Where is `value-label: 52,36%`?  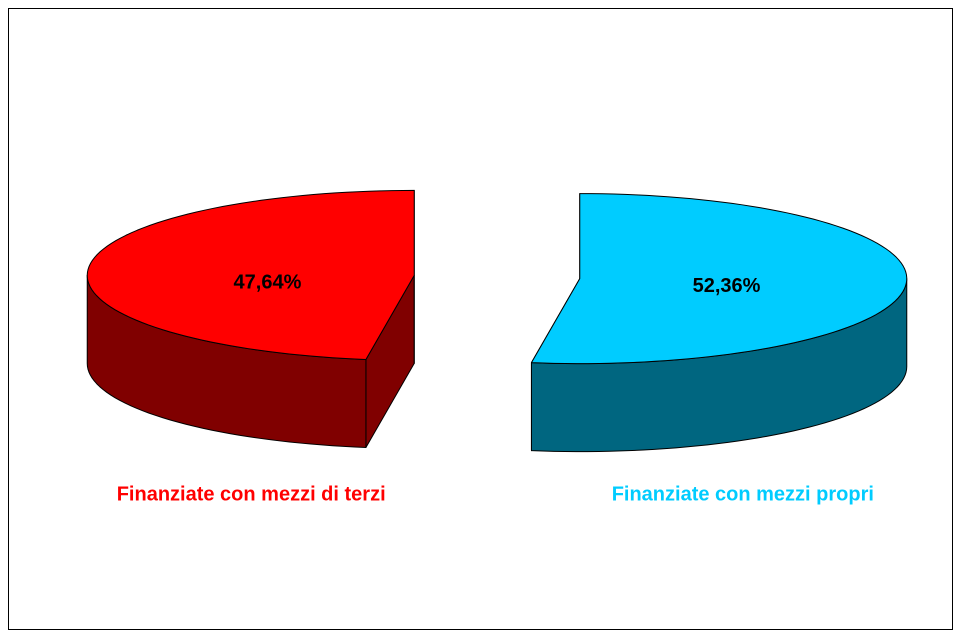 value-label: 52,36% is located at coordinates (727, 286).